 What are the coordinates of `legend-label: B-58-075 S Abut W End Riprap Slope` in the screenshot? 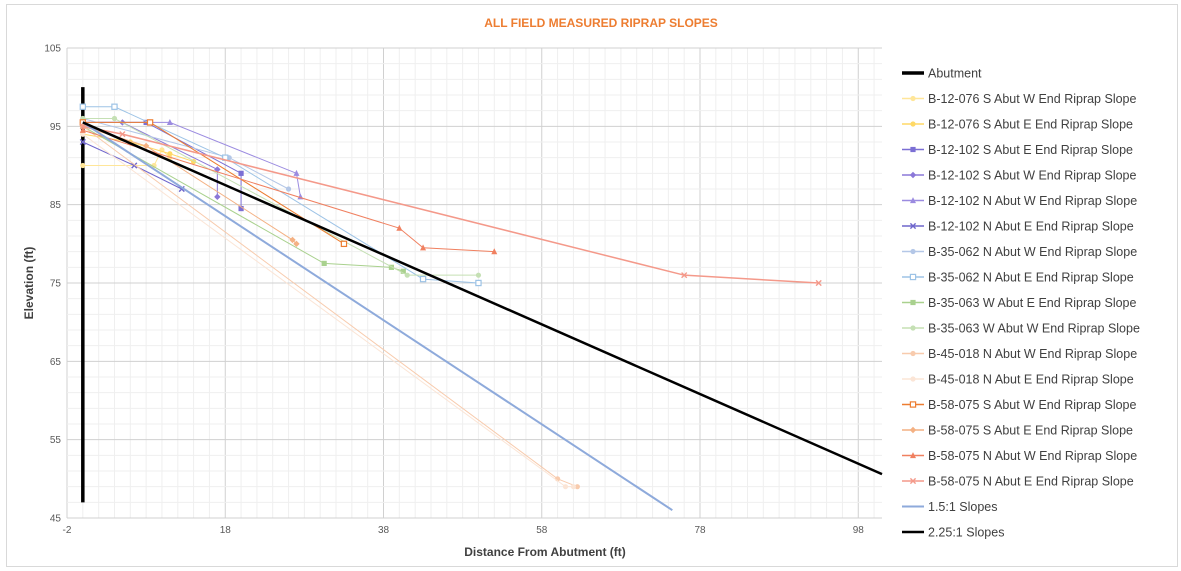 It's located at (1032, 405).